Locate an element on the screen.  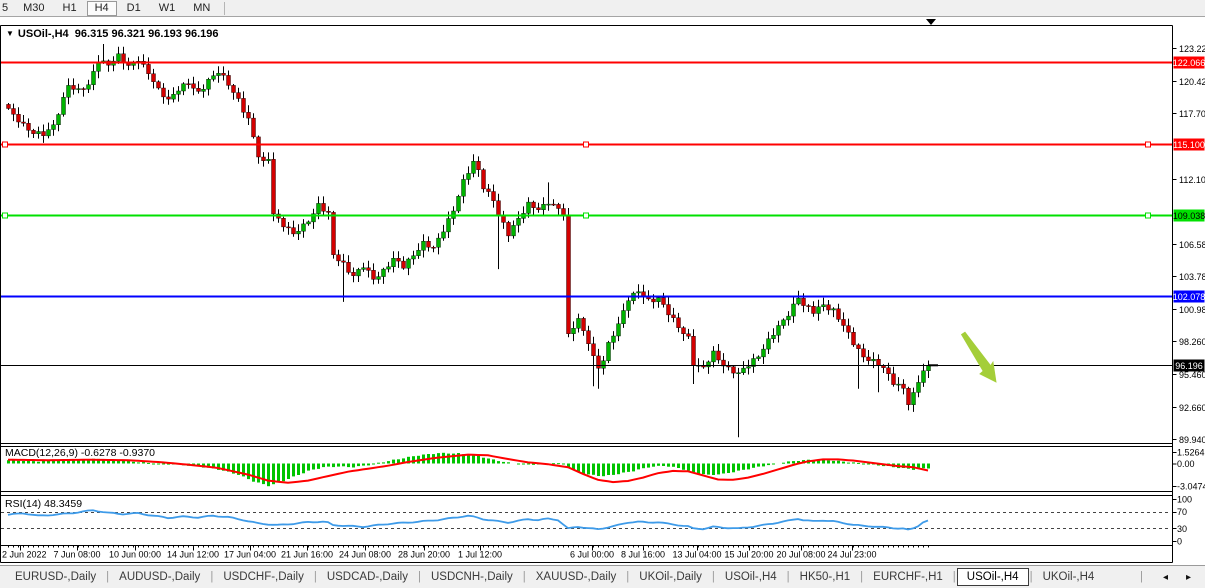
price-badge-122.066: 122.066 is located at coordinates (1189, 62).